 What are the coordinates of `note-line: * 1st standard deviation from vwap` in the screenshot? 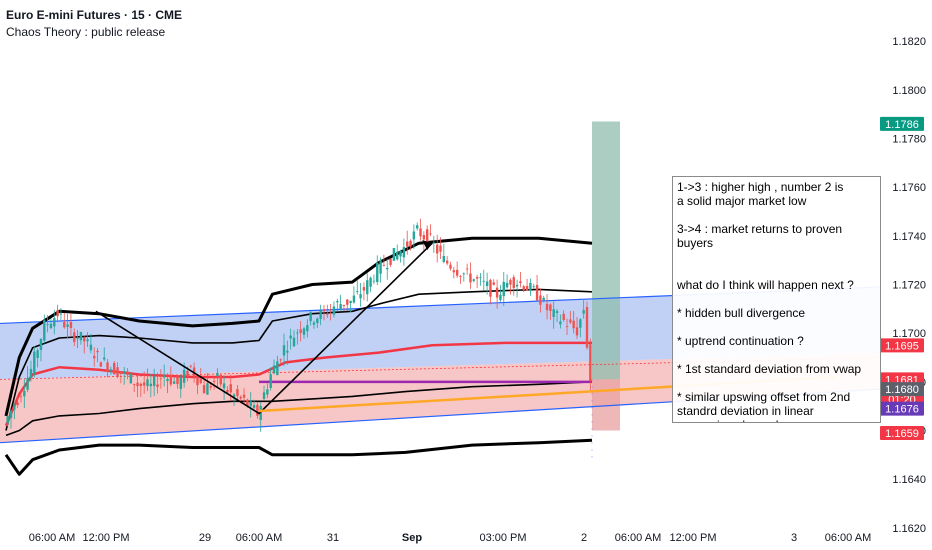 It's located at (769, 369).